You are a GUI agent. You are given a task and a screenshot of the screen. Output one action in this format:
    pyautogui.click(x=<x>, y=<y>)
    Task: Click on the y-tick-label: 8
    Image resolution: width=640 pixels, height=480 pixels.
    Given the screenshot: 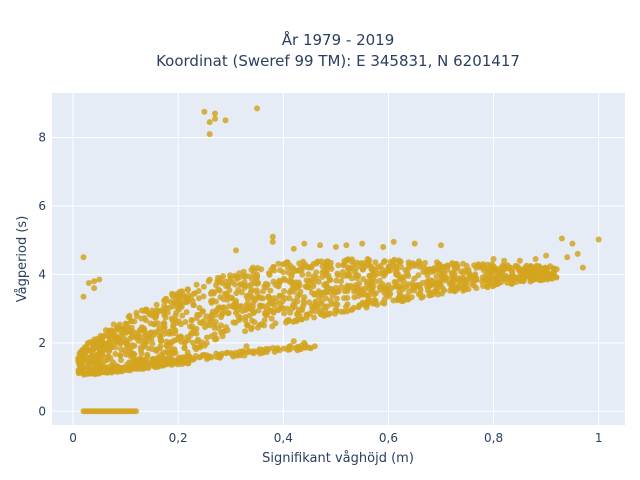 What is the action you would take?
    pyautogui.click(x=42, y=137)
    